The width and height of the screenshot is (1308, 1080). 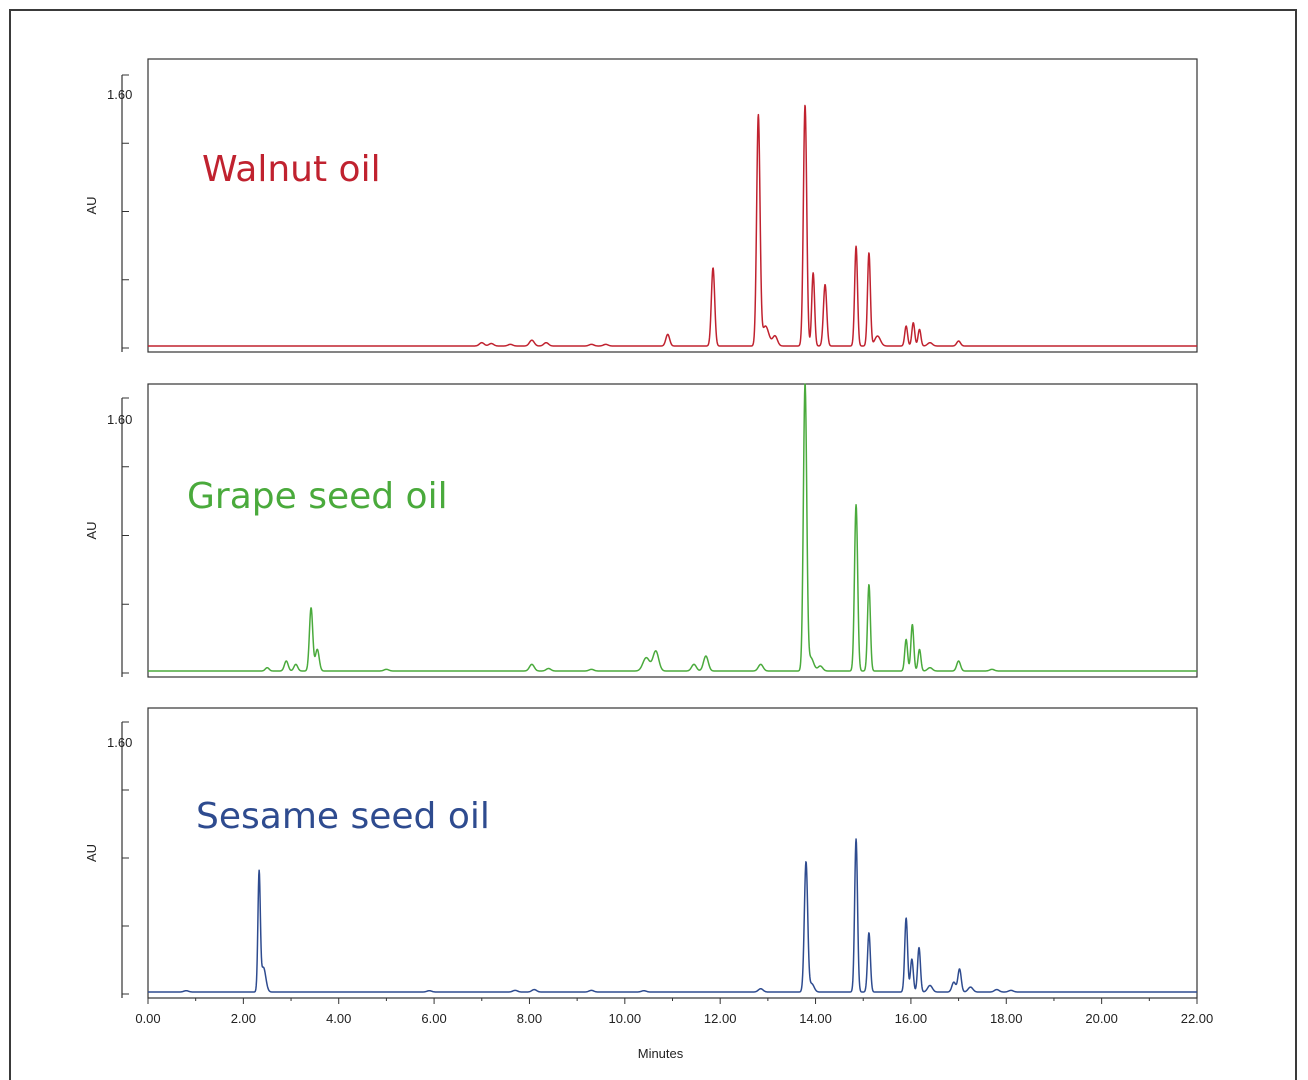 I want to click on panel-title: Grape seed oil, so click(x=317, y=496).